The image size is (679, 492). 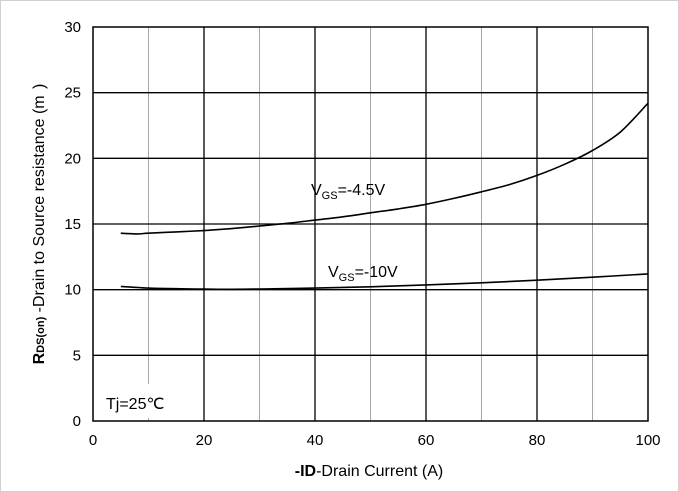 I want to click on y-tick-label: 20, so click(x=72, y=158).